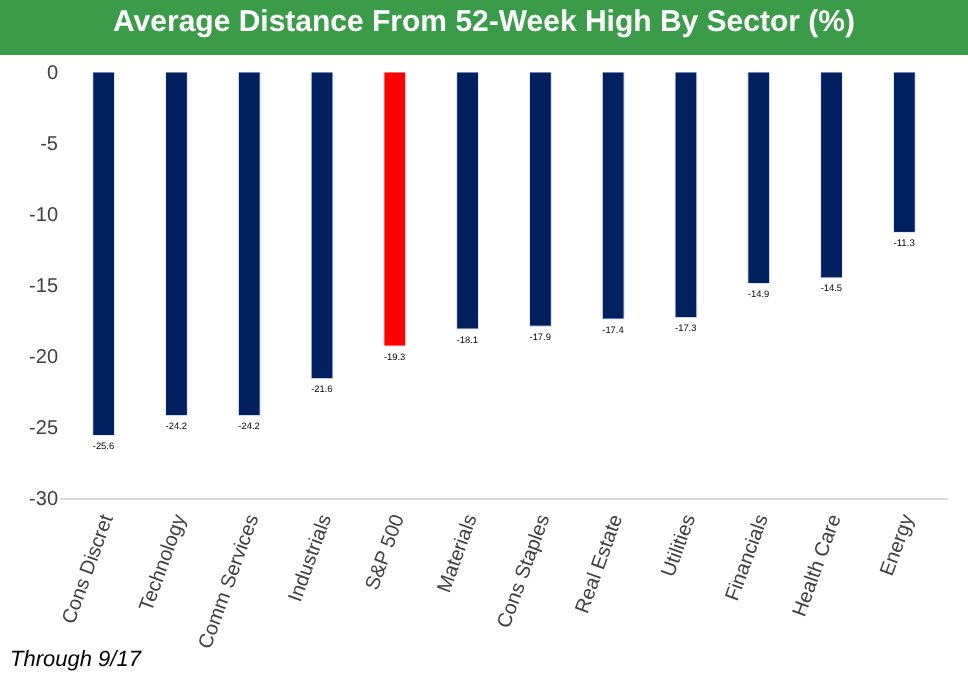  What do you see at coordinates (386, 552) in the screenshot?
I see `x-tick-label: S&P 500` at bounding box center [386, 552].